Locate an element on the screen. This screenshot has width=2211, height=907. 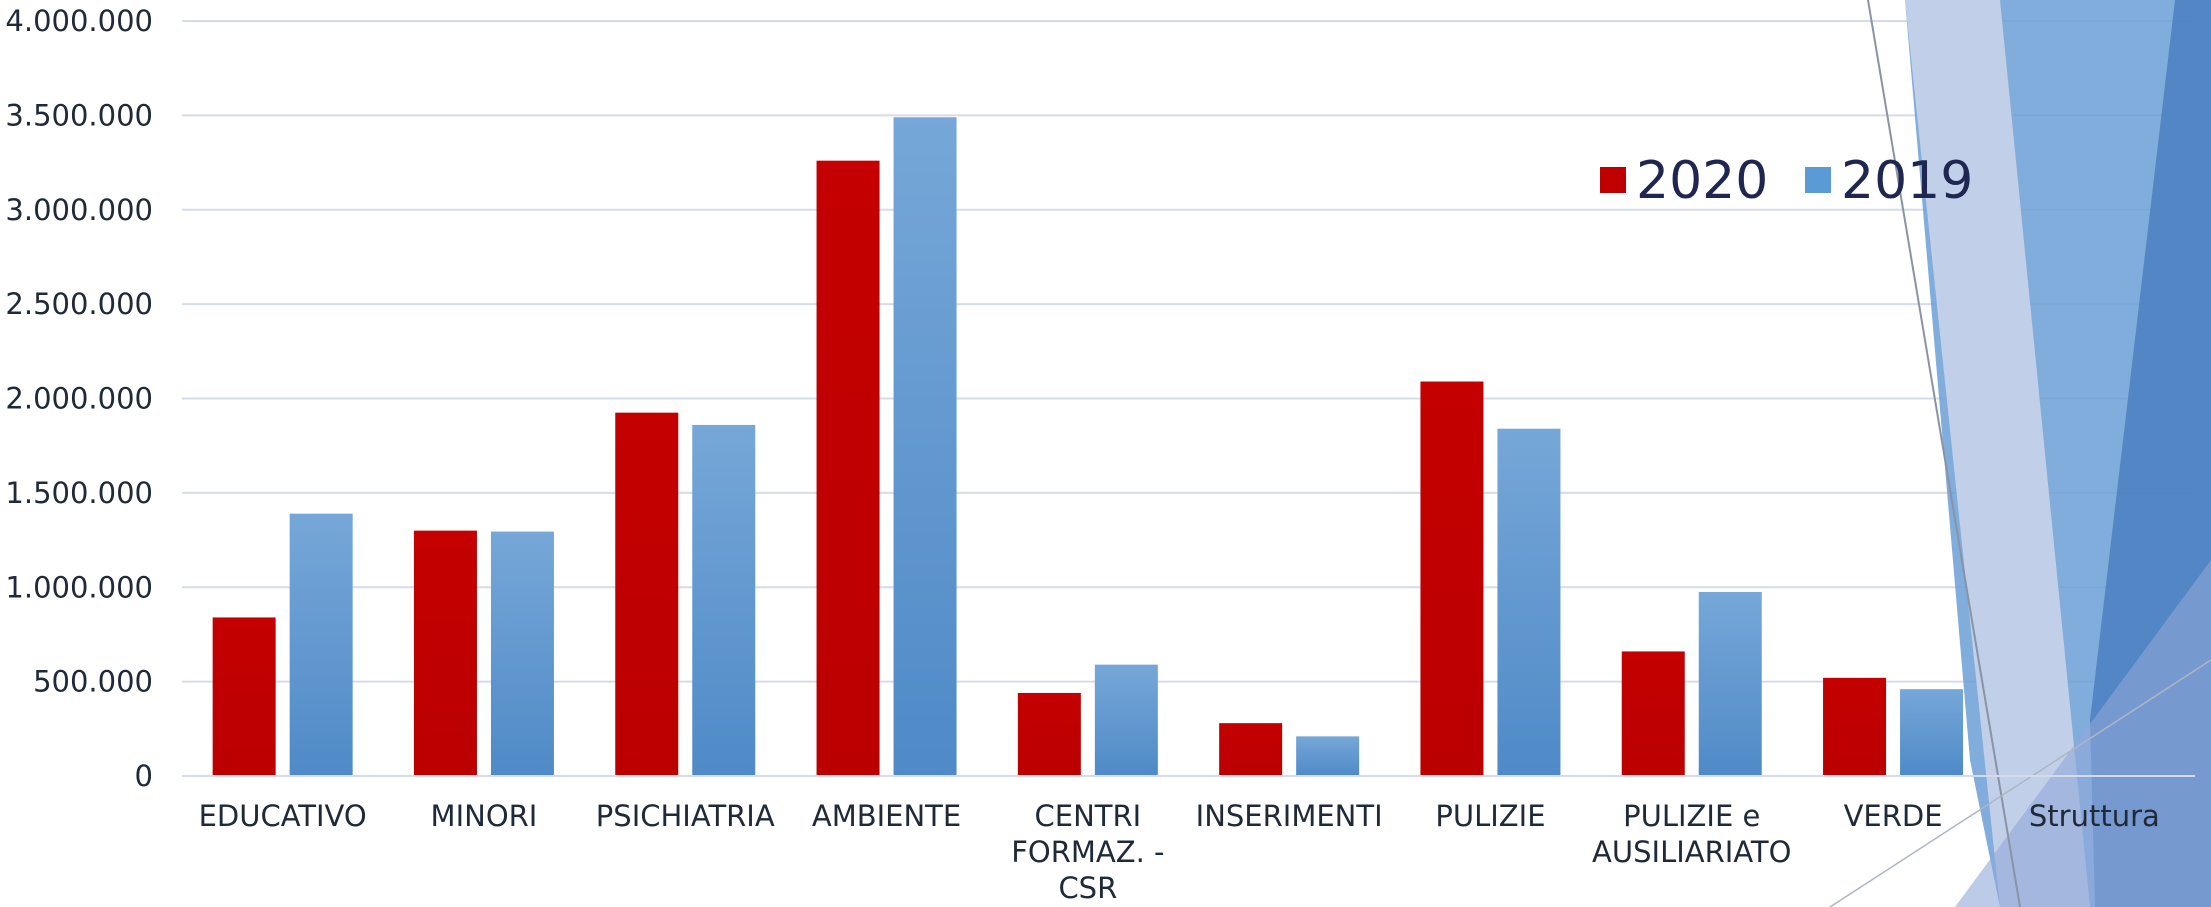
y-tick-label: 0 is located at coordinates (144, 776).